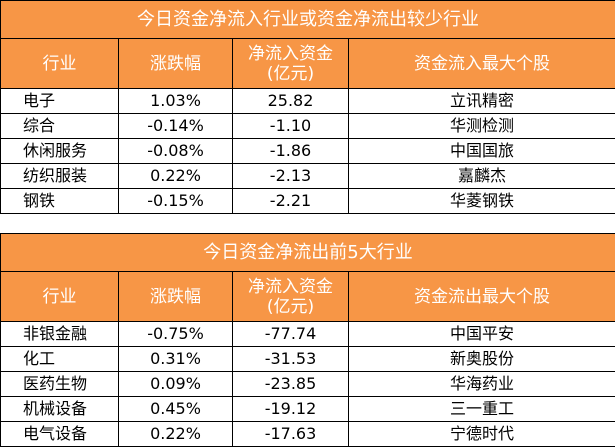 The height and width of the screenshot is (447, 615). Describe the element at coordinates (482, 359) in the screenshot. I see `table-cell: 新奥股份` at that location.